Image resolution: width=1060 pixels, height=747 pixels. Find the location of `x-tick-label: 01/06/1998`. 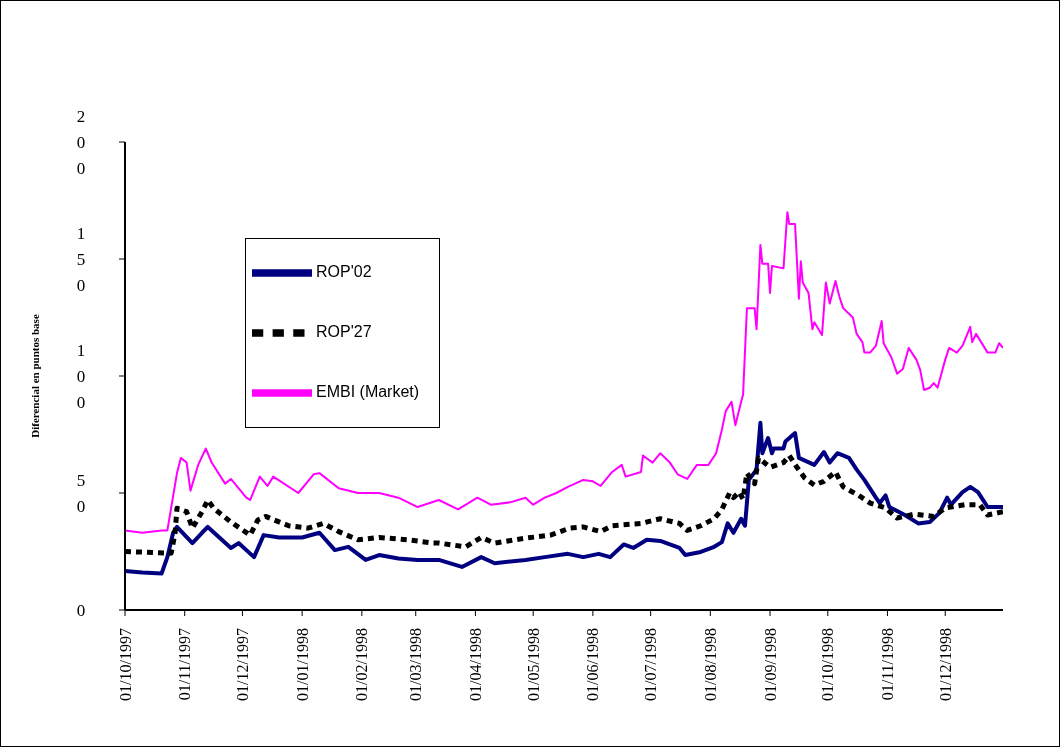

x-tick-label: 01/06/1998 is located at coordinates (593, 664).